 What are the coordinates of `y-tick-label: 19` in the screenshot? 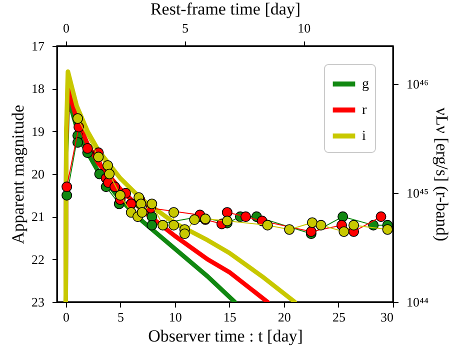 It's located at (38, 131).